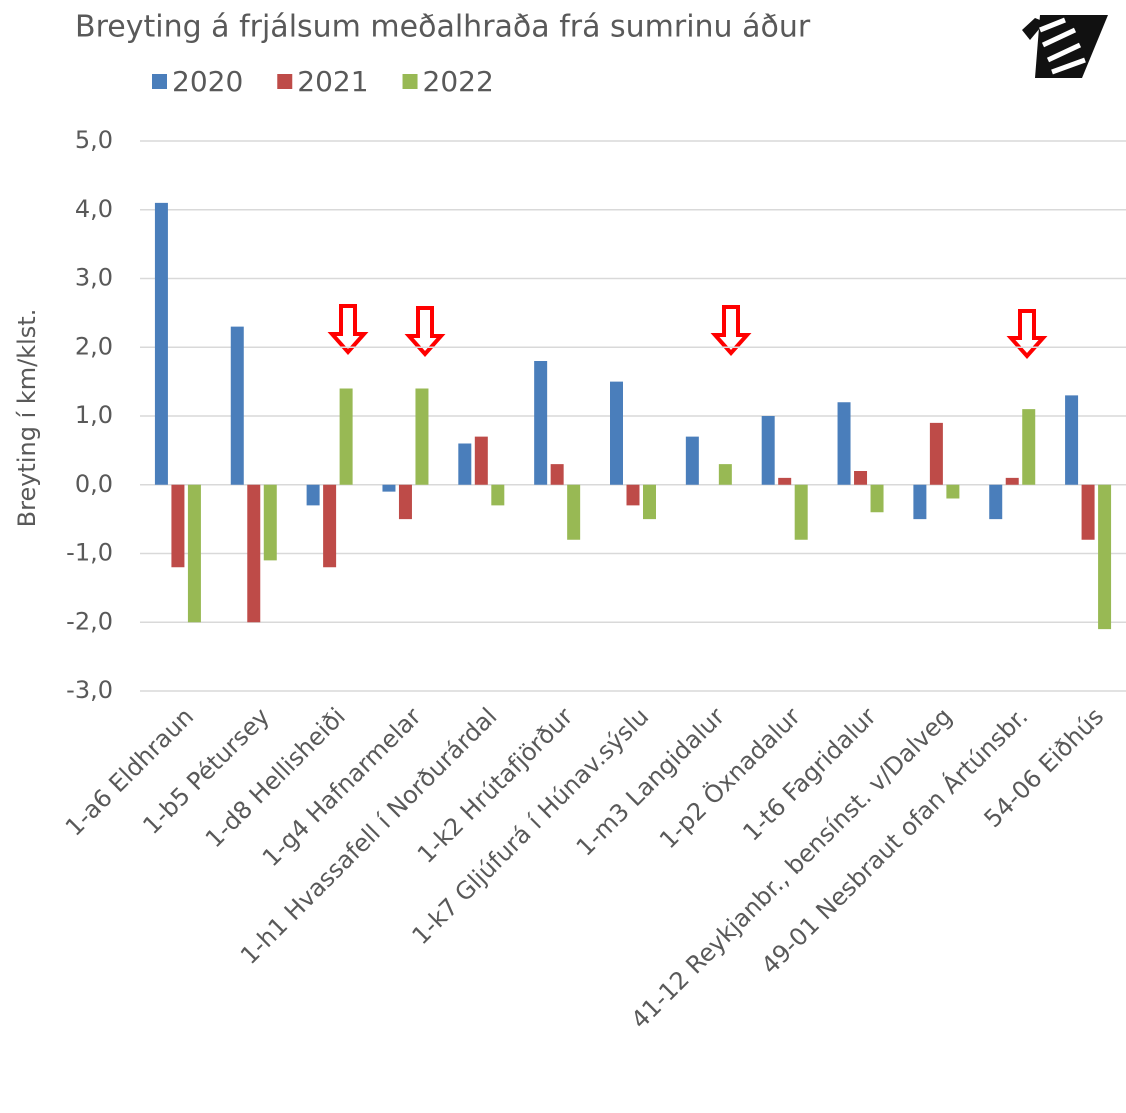 This screenshot has height=1113, width=1126. Describe the element at coordinates (275, 777) in the screenshot. I see `x-tick-label: 1-d8 Hellisheiði` at that location.